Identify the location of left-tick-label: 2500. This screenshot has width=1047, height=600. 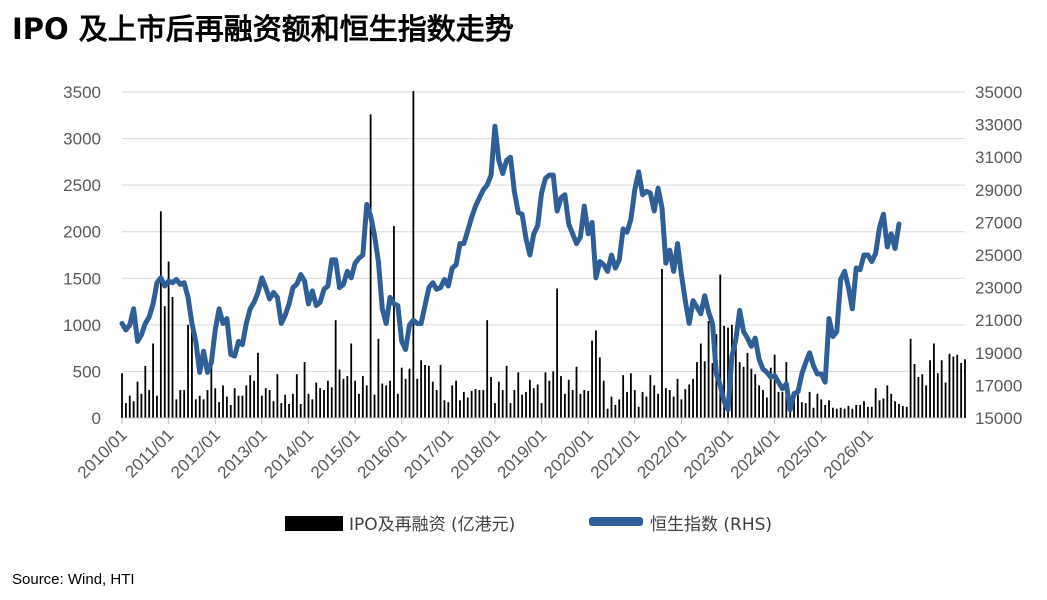
(82, 185).